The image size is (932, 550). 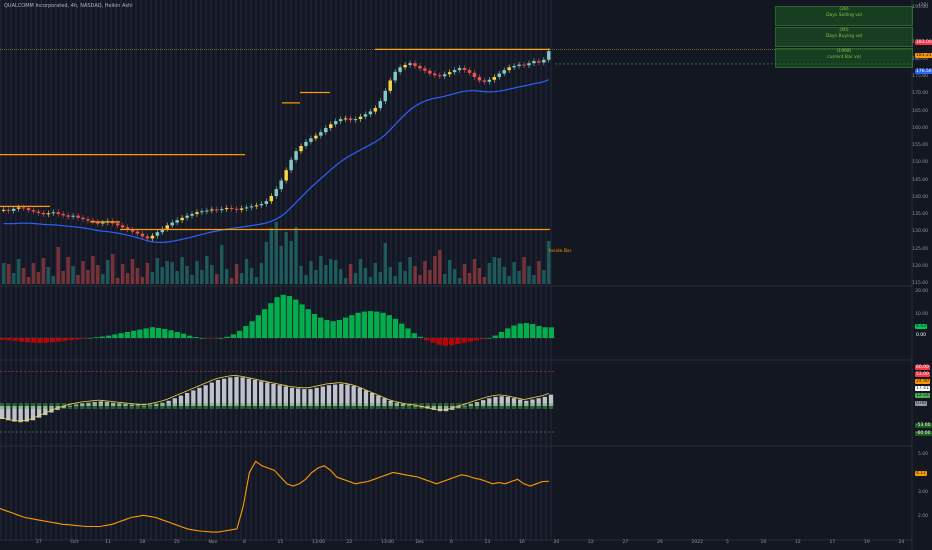 I want to click on info-box-selling: (28) Days Selling vol, so click(x=844, y=16).